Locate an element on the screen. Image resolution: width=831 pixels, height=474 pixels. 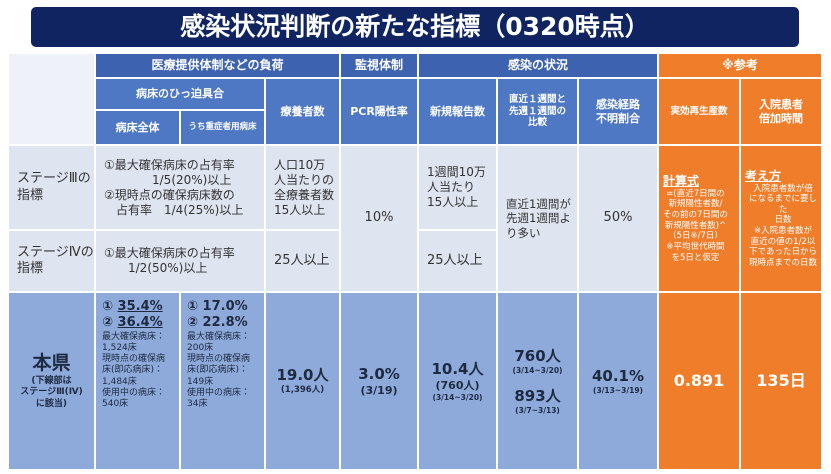
header-cell: 直近１週間と 先週１週間の 比較 is located at coordinates (537, 111).